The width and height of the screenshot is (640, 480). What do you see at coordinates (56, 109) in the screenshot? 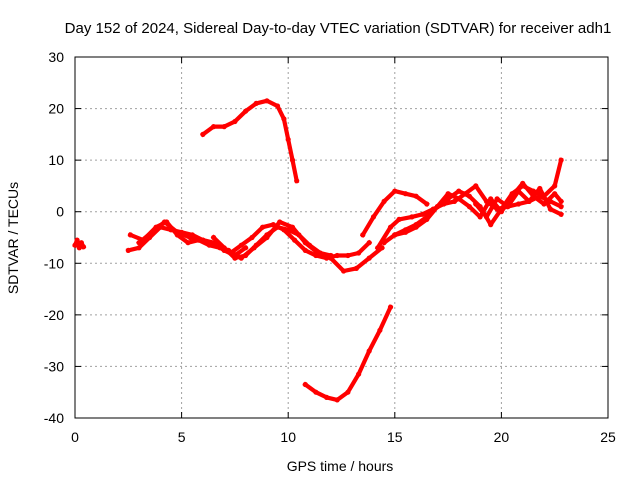
I see `y-tick-label: 20` at bounding box center [56, 109].